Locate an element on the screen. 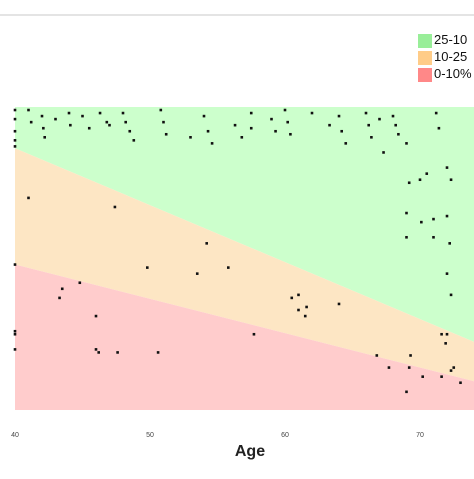 This screenshot has height=479, width=474. legend-entry: 25-10 is located at coordinates (446, 41).